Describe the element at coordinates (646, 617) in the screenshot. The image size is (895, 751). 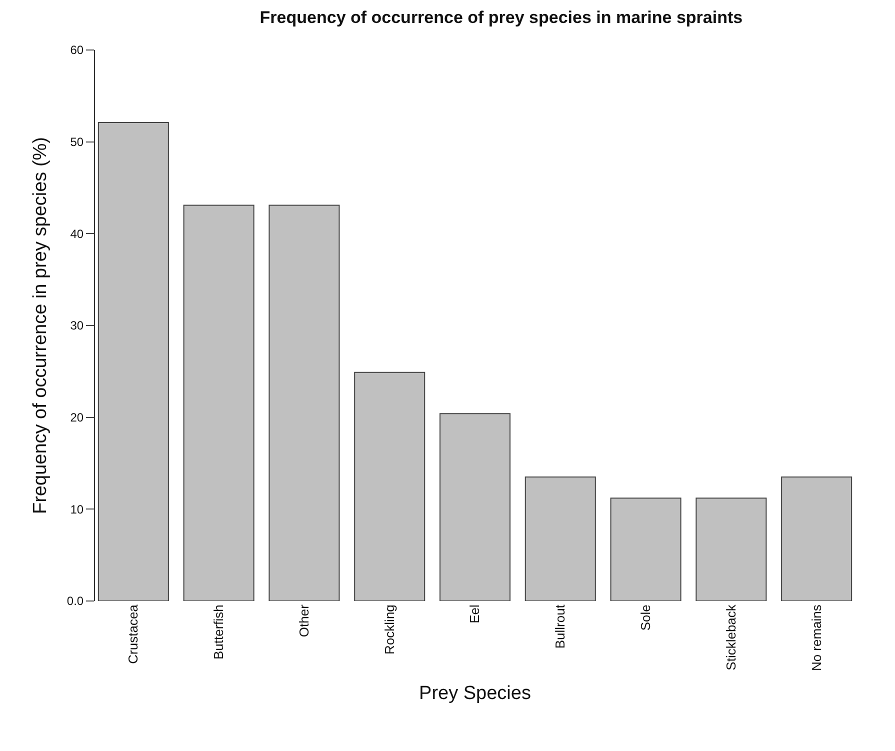
I see `x-tick-label: Sole` at that location.